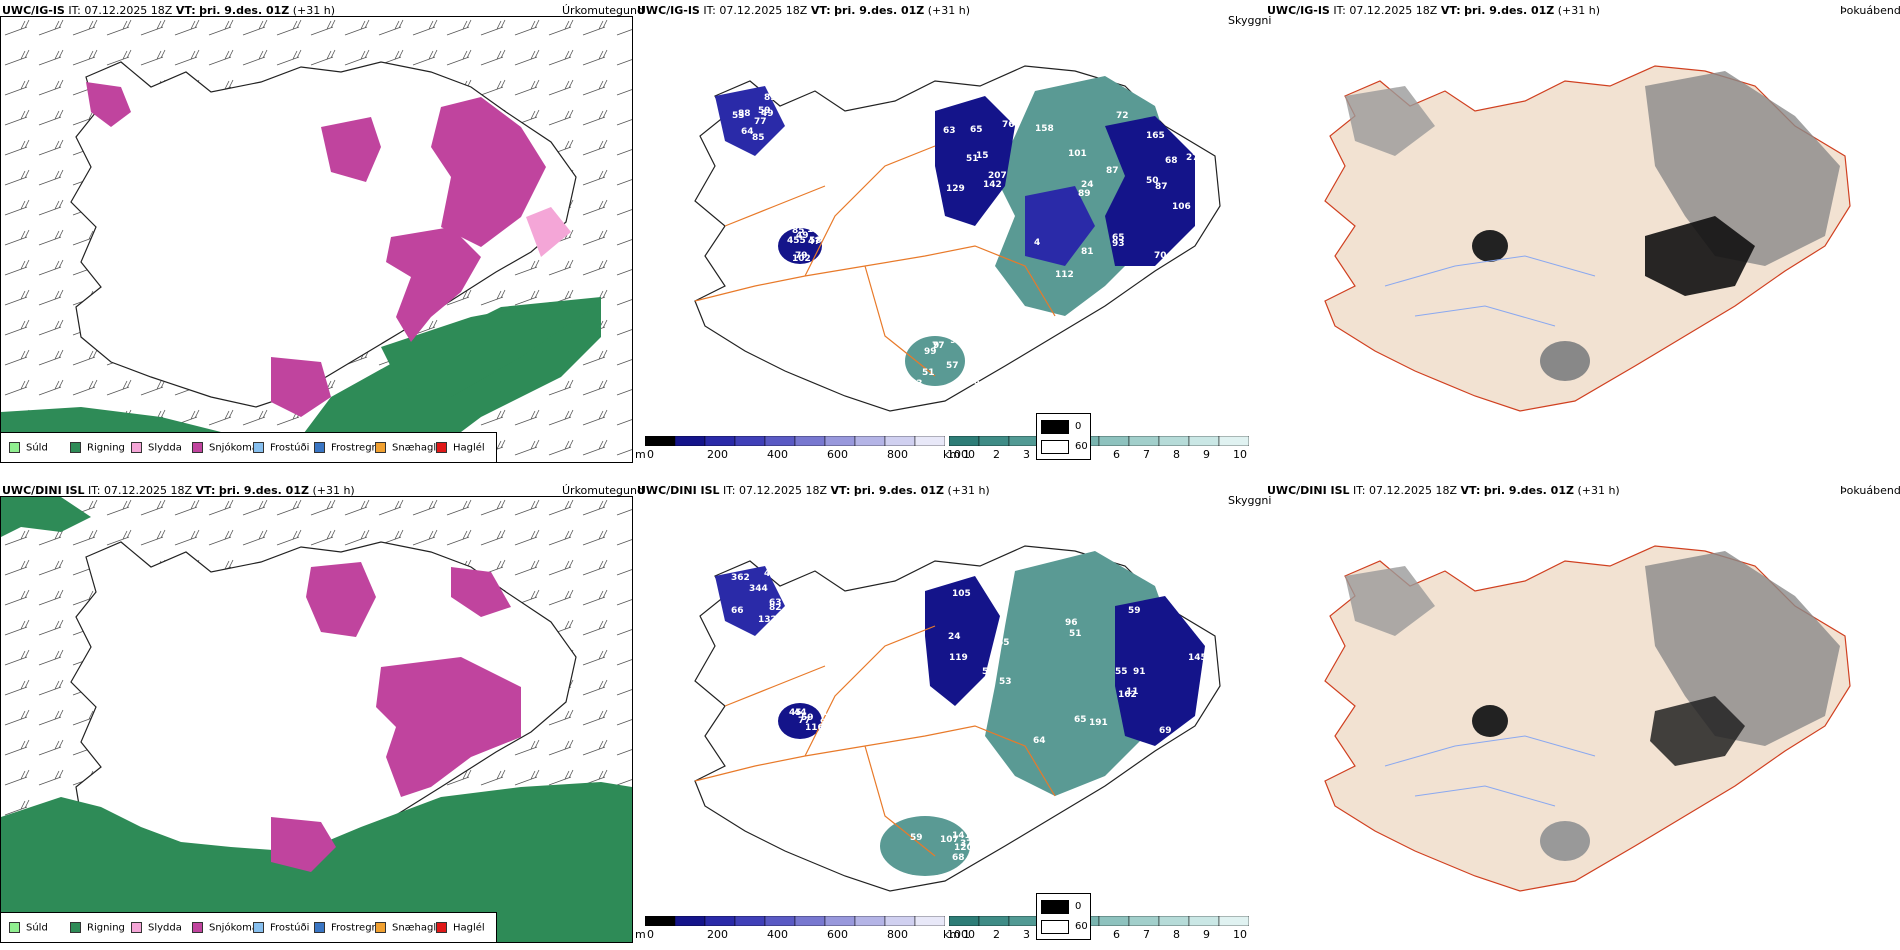 This screenshot has height=950, width=1900. I want to click on legend-label: Snjókoma, so click(234, 448).